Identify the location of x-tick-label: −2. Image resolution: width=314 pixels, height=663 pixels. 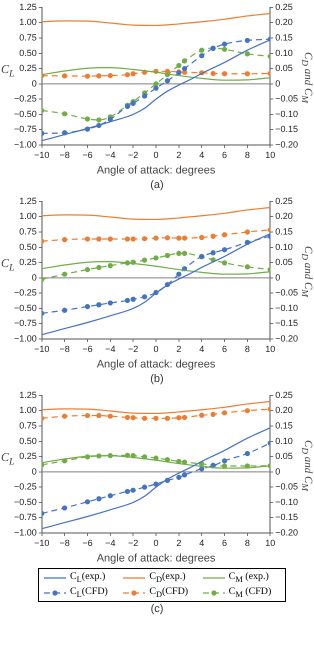
(133, 155).